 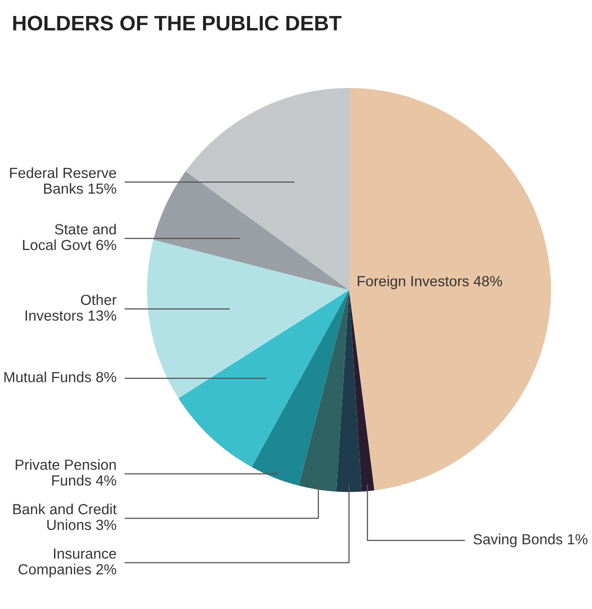 What do you see at coordinates (430, 283) in the screenshot?
I see `slice-label: Foreign Investors 48%` at bounding box center [430, 283].